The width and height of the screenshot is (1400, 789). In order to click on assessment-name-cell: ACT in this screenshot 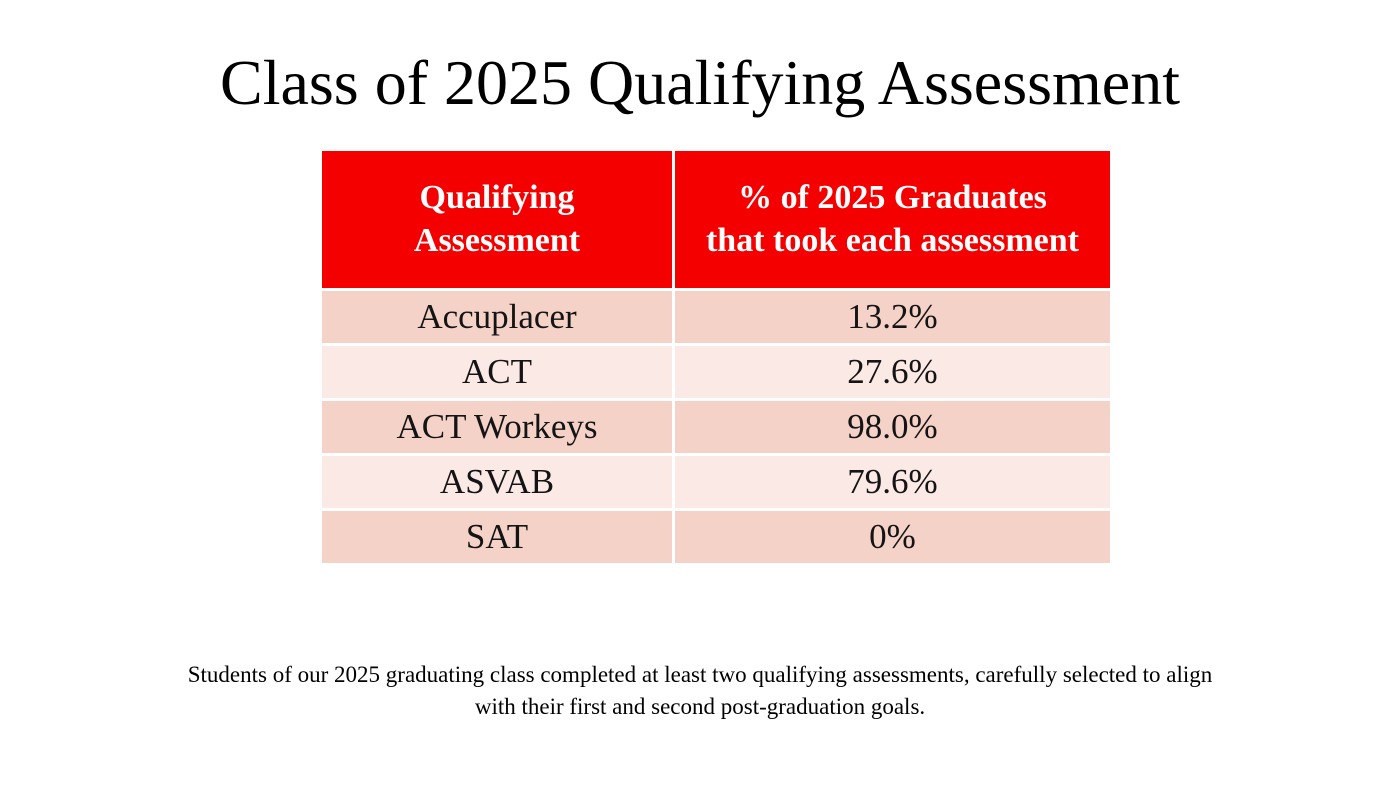, I will do `click(498, 372)`.